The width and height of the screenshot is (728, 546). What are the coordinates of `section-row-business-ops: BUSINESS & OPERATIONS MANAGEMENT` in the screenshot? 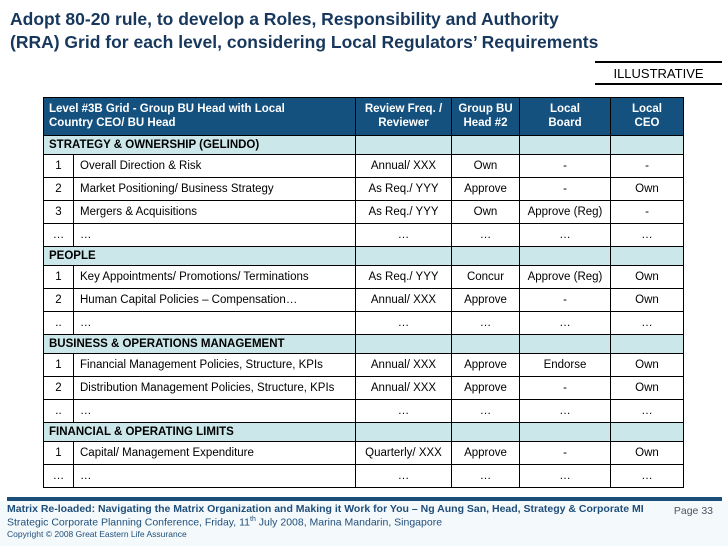 It's located at (363, 344).